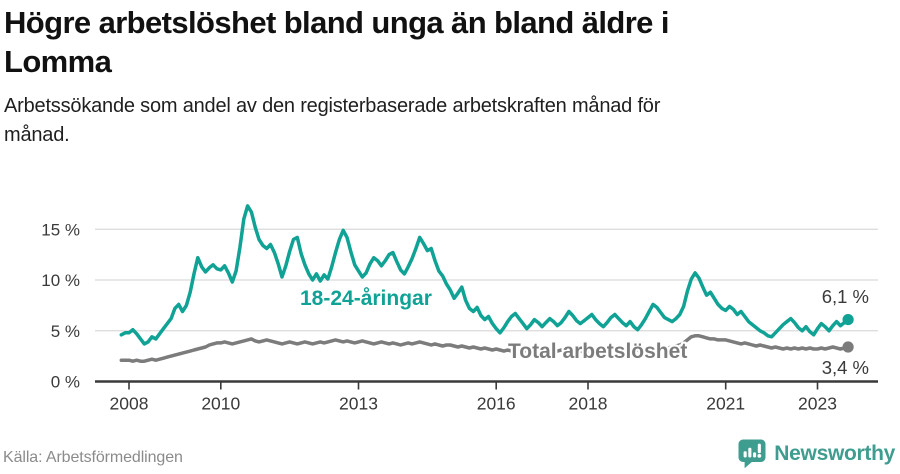 The image size is (900, 474). Describe the element at coordinates (65, 331) in the screenshot. I see `y-axis-label-5: 5 %` at that location.